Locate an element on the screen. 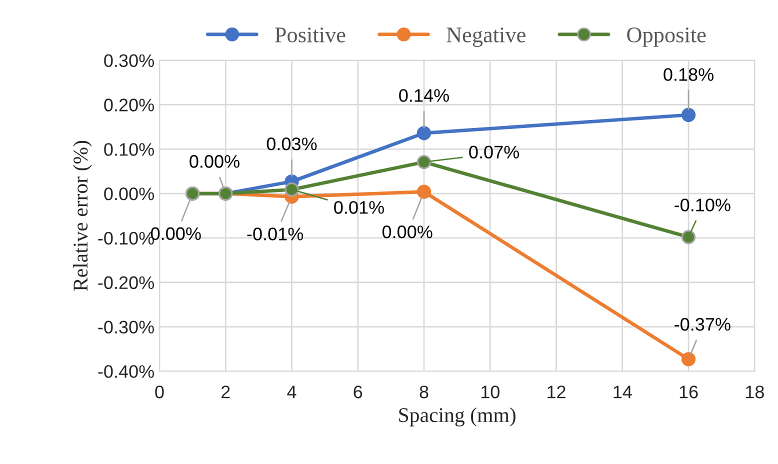 The image size is (778, 464). data-label: 0.18% is located at coordinates (689, 74).